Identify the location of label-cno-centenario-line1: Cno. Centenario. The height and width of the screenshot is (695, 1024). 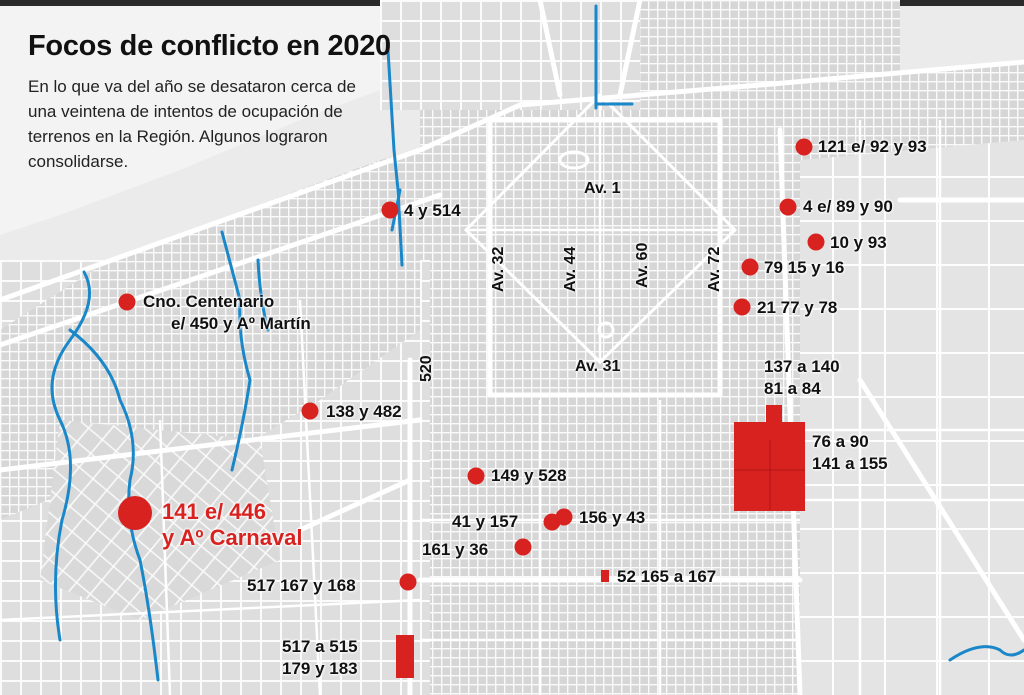
(209, 301).